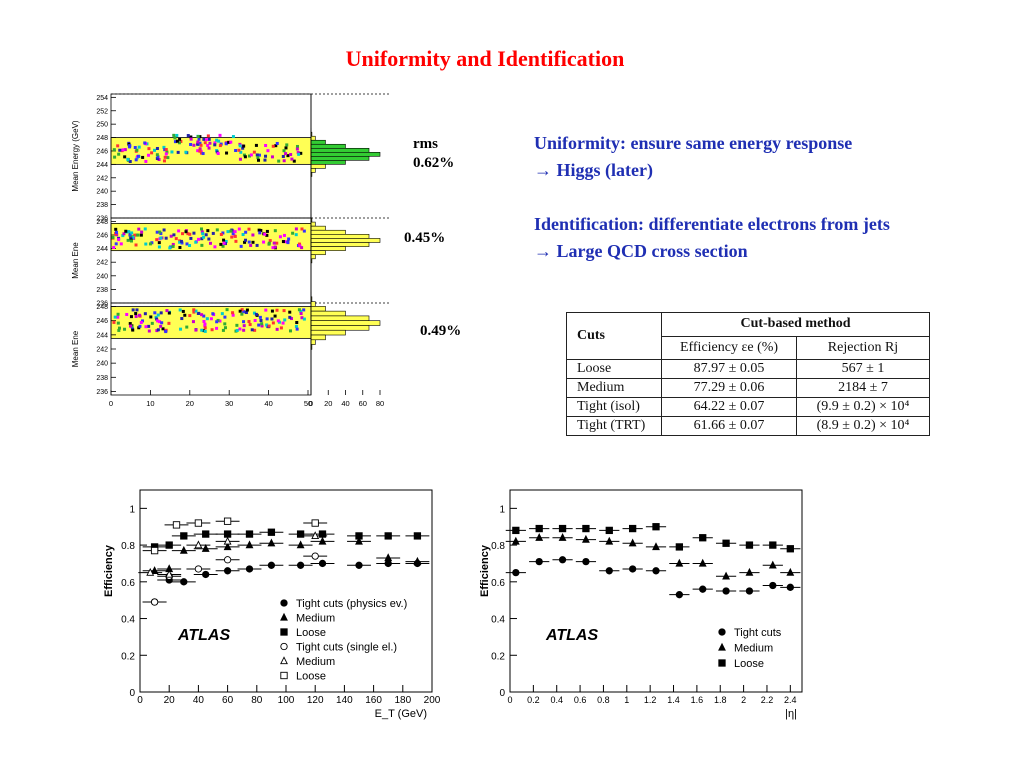 The width and height of the screenshot is (1024, 768). Describe the element at coordinates (315, 619) in the screenshot. I see `legend-label: Medium` at that location.